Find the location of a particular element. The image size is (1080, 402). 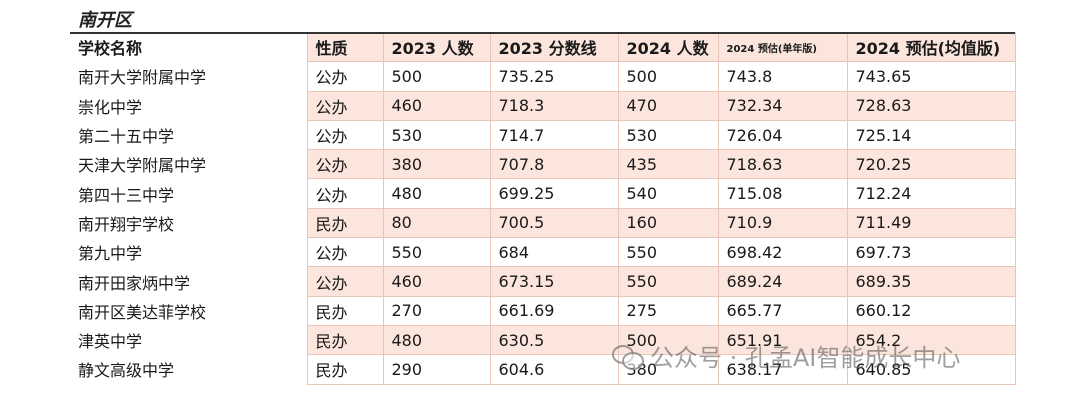

cell-count-2024: 160 is located at coordinates (668, 223).